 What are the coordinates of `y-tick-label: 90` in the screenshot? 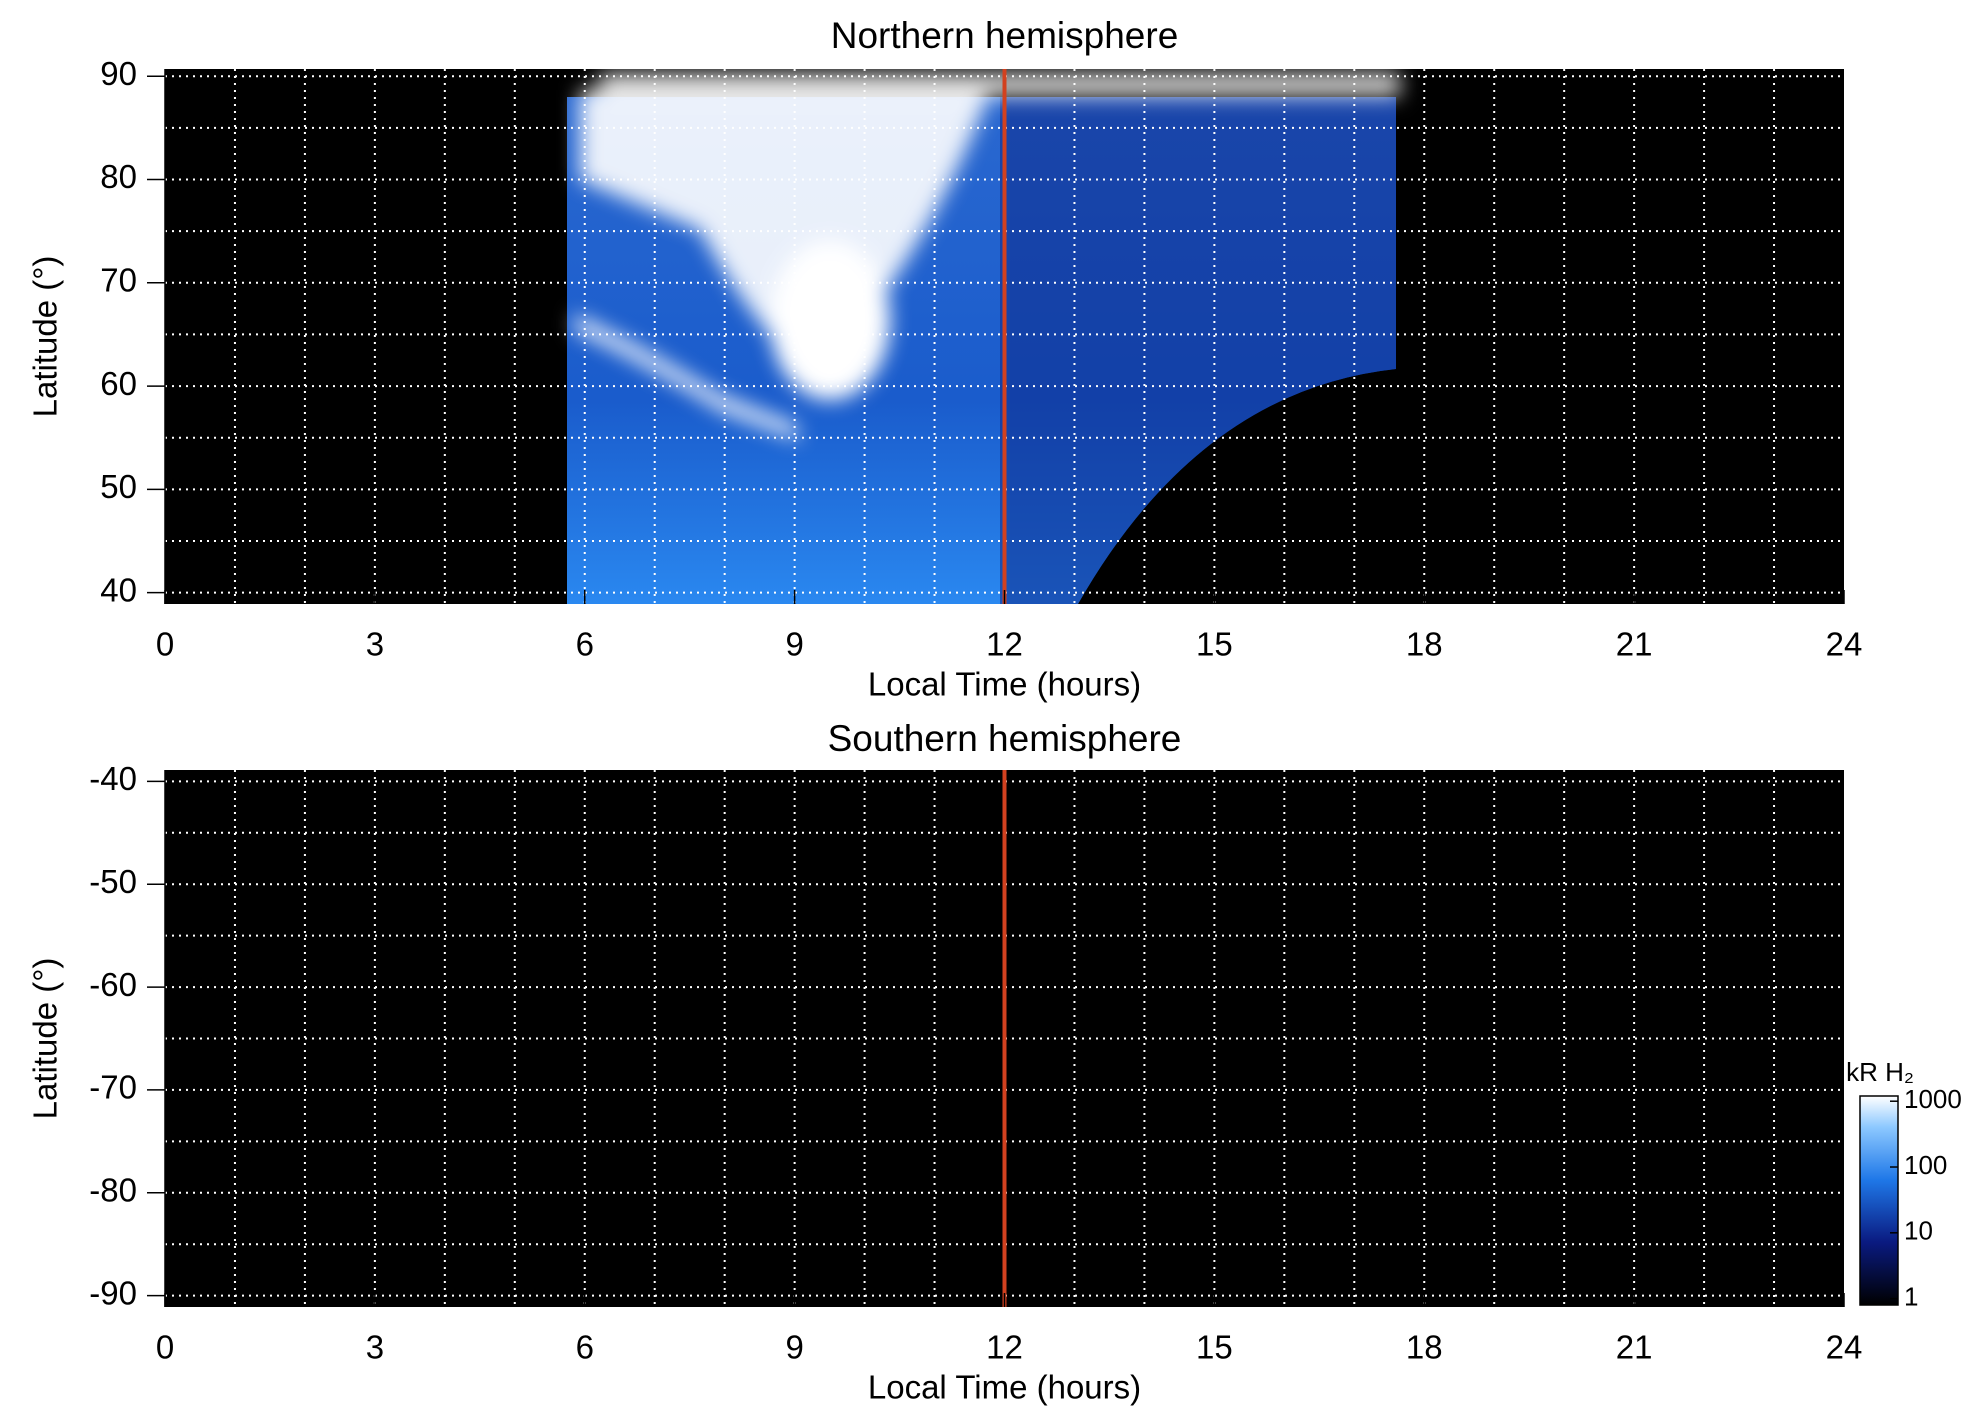 It's located at (118, 73).